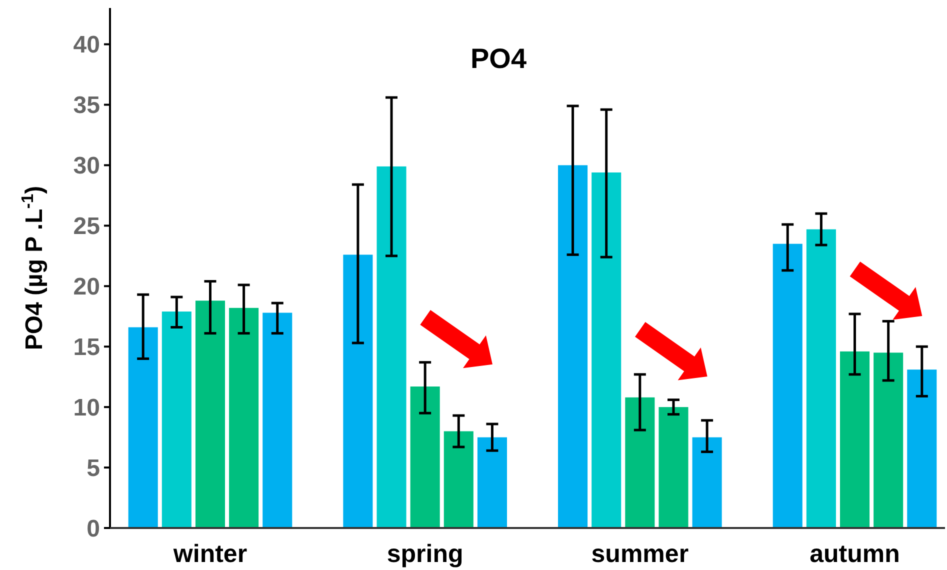 The image size is (947, 570). I want to click on y-tick-label: 25, so click(86, 226).